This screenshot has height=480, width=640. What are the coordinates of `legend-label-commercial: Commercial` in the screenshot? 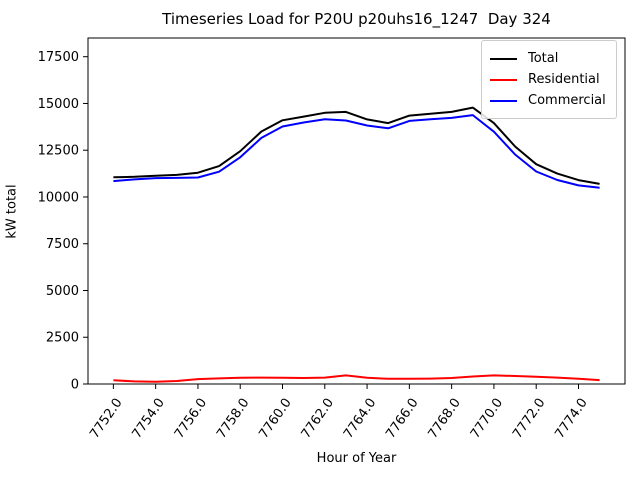 It's located at (567, 100).